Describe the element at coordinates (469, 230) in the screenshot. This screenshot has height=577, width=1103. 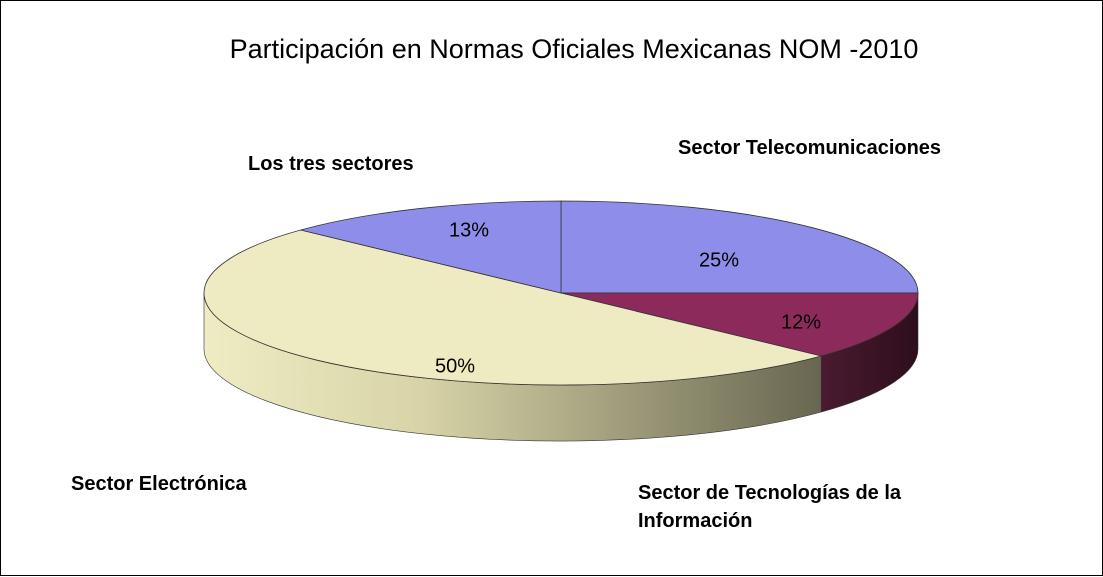
I see `value-label: 13%` at that location.